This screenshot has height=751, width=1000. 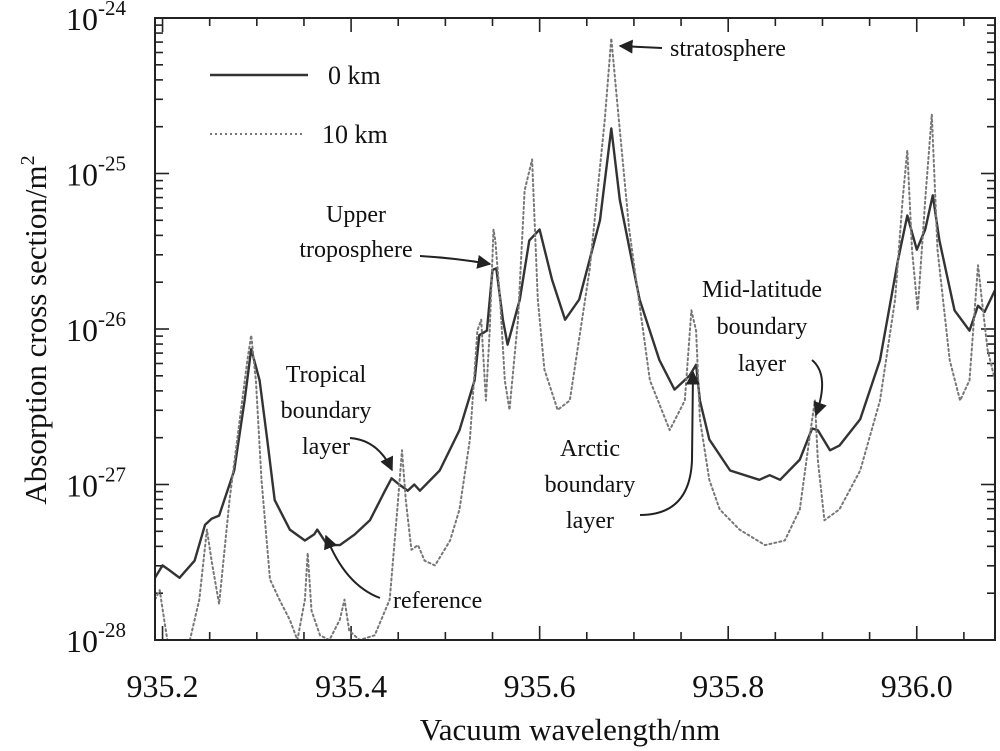 What do you see at coordinates (35, 334) in the screenshot?
I see `y-axis-title-text: Absorption cross section/m` at bounding box center [35, 334].